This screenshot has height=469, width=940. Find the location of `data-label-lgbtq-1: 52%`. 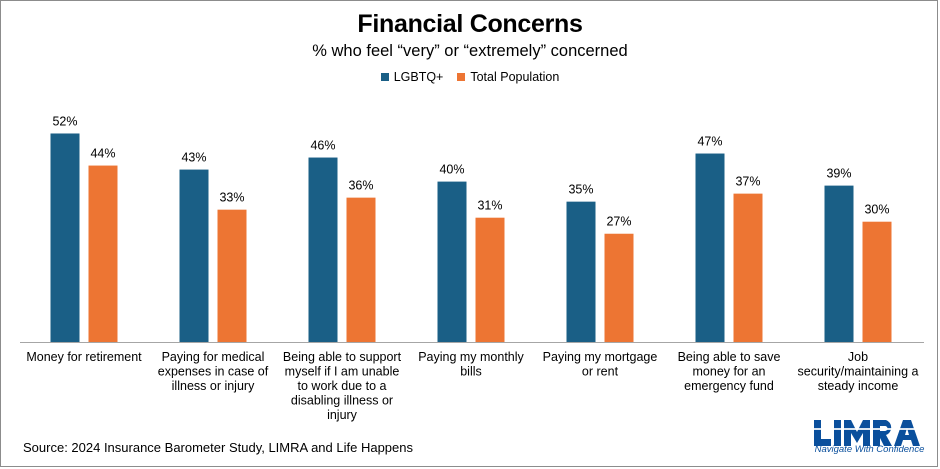

data-label-lgbtq-1: 52% is located at coordinates (64, 121).